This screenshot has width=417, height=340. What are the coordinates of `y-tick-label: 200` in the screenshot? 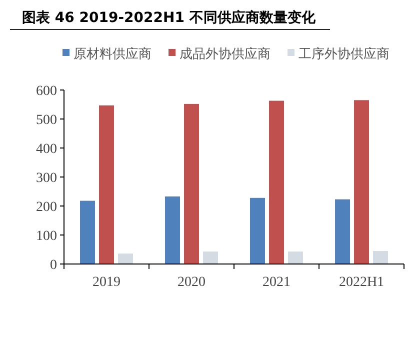 It's located at (46, 207).